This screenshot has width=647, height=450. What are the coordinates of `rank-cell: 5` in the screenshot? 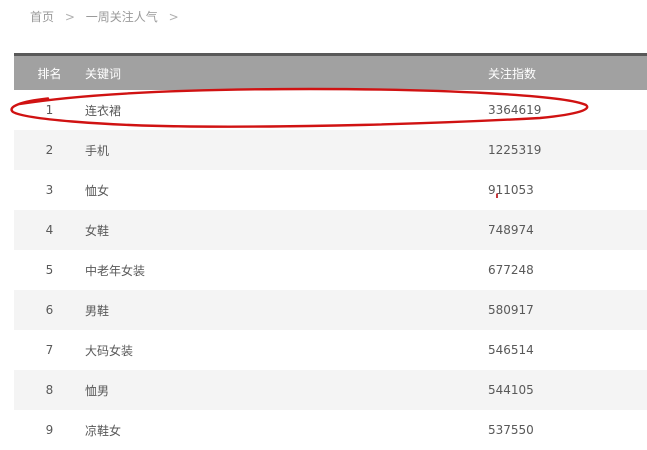 It's located at (49, 270).